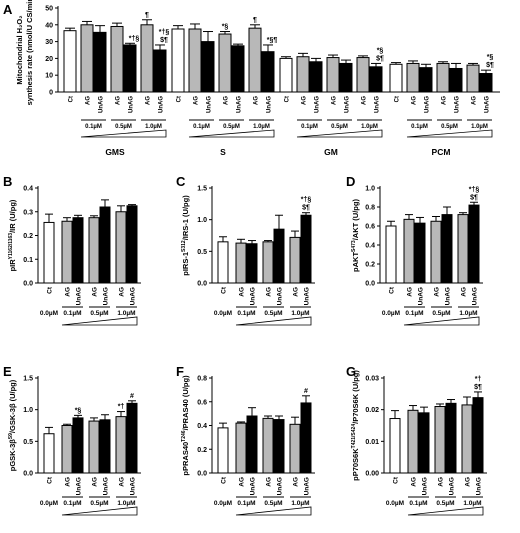 The height and width of the screenshot is (533, 520). What do you see at coordinates (272, 40) in the screenshot?
I see `significance-mark-panel-a: *§¶` at bounding box center [272, 40].